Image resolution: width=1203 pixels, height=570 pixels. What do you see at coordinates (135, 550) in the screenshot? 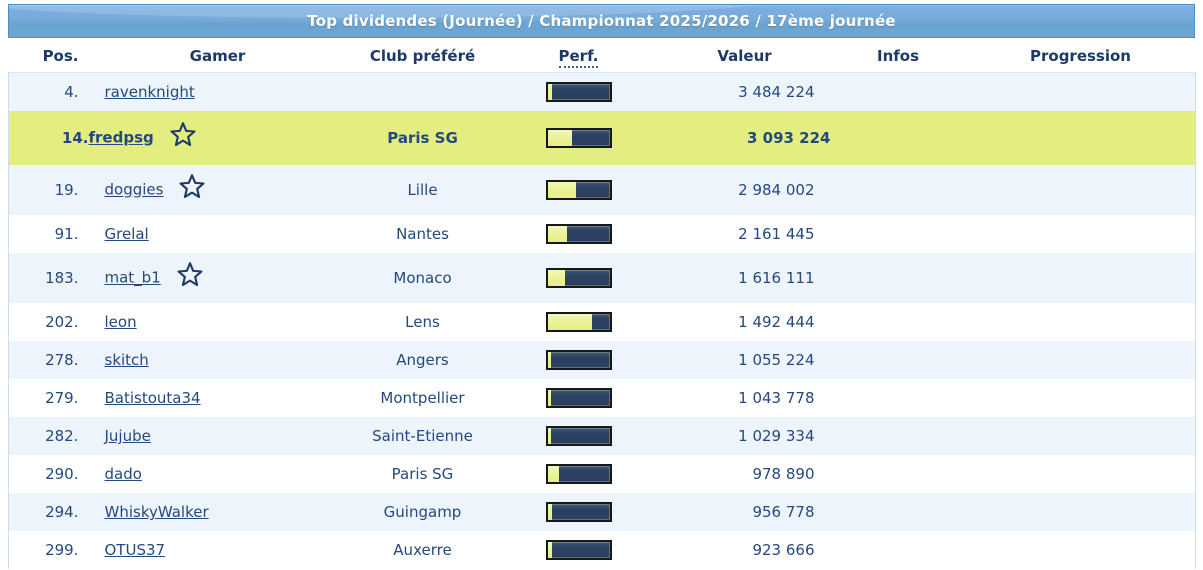
I see `gamer-link: OTUS37` at bounding box center [135, 550].